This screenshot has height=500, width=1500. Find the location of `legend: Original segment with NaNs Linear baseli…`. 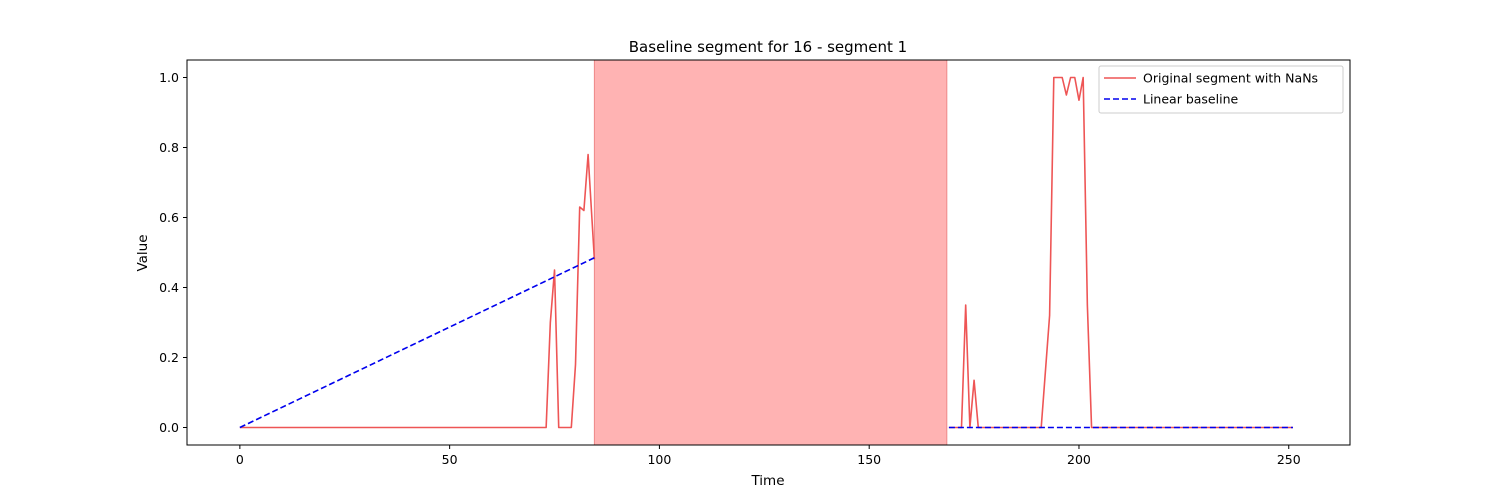

legend: Original segment with NaNs Linear baseli… is located at coordinates (1221, 89).